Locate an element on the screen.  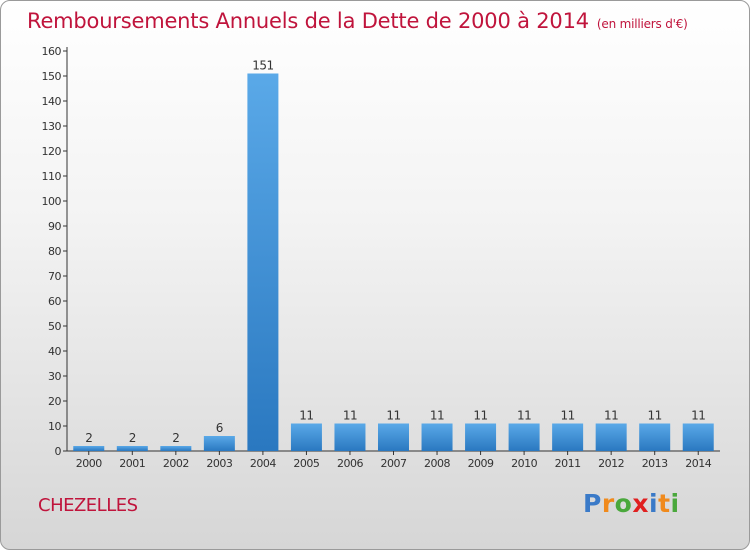
data-label: 6 is located at coordinates (219, 428).